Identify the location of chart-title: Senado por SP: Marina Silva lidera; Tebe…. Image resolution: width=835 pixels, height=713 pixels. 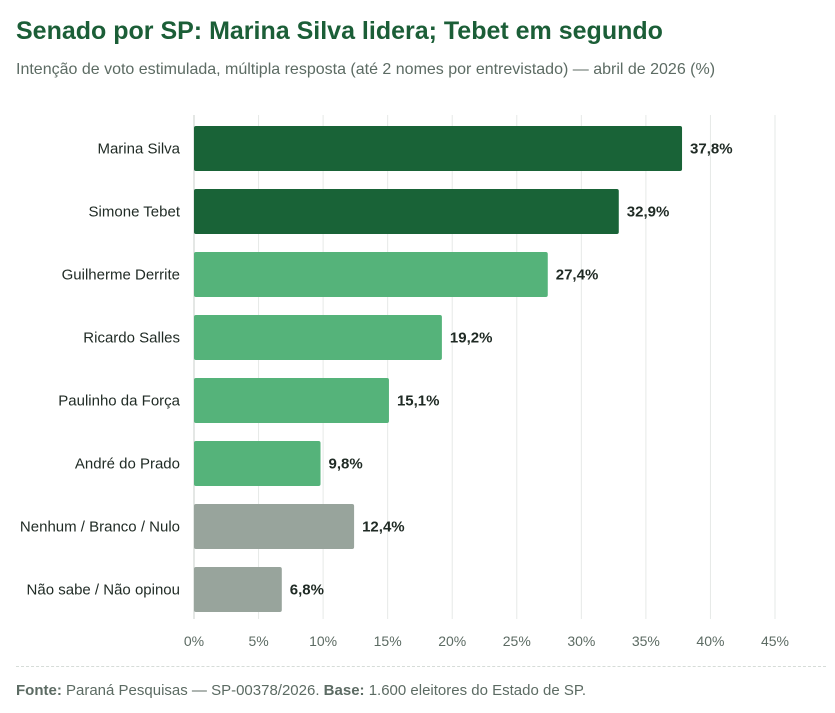
(339, 31).